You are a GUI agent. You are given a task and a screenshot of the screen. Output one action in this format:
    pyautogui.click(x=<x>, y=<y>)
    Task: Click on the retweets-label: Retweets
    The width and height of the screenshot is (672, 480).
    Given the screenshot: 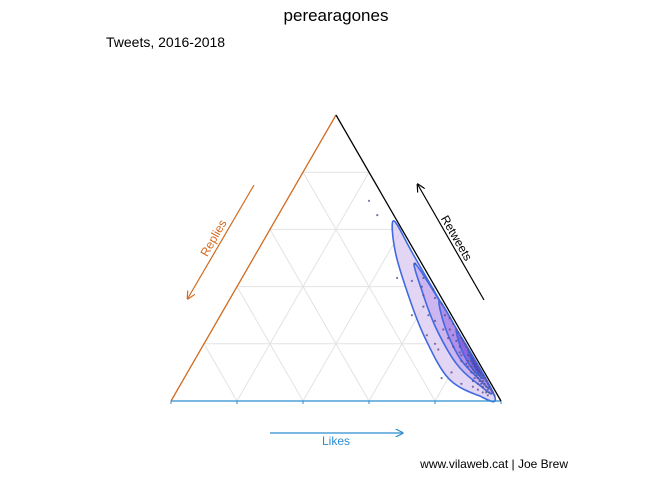 What is the action you would take?
    pyautogui.click(x=456, y=238)
    